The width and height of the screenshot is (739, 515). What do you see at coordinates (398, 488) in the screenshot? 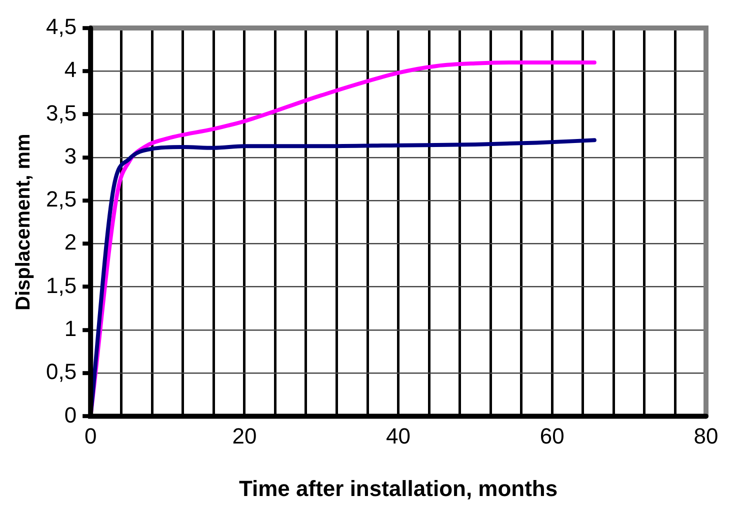
I see `x-axis-title: Time after installation, months` at bounding box center [398, 488].